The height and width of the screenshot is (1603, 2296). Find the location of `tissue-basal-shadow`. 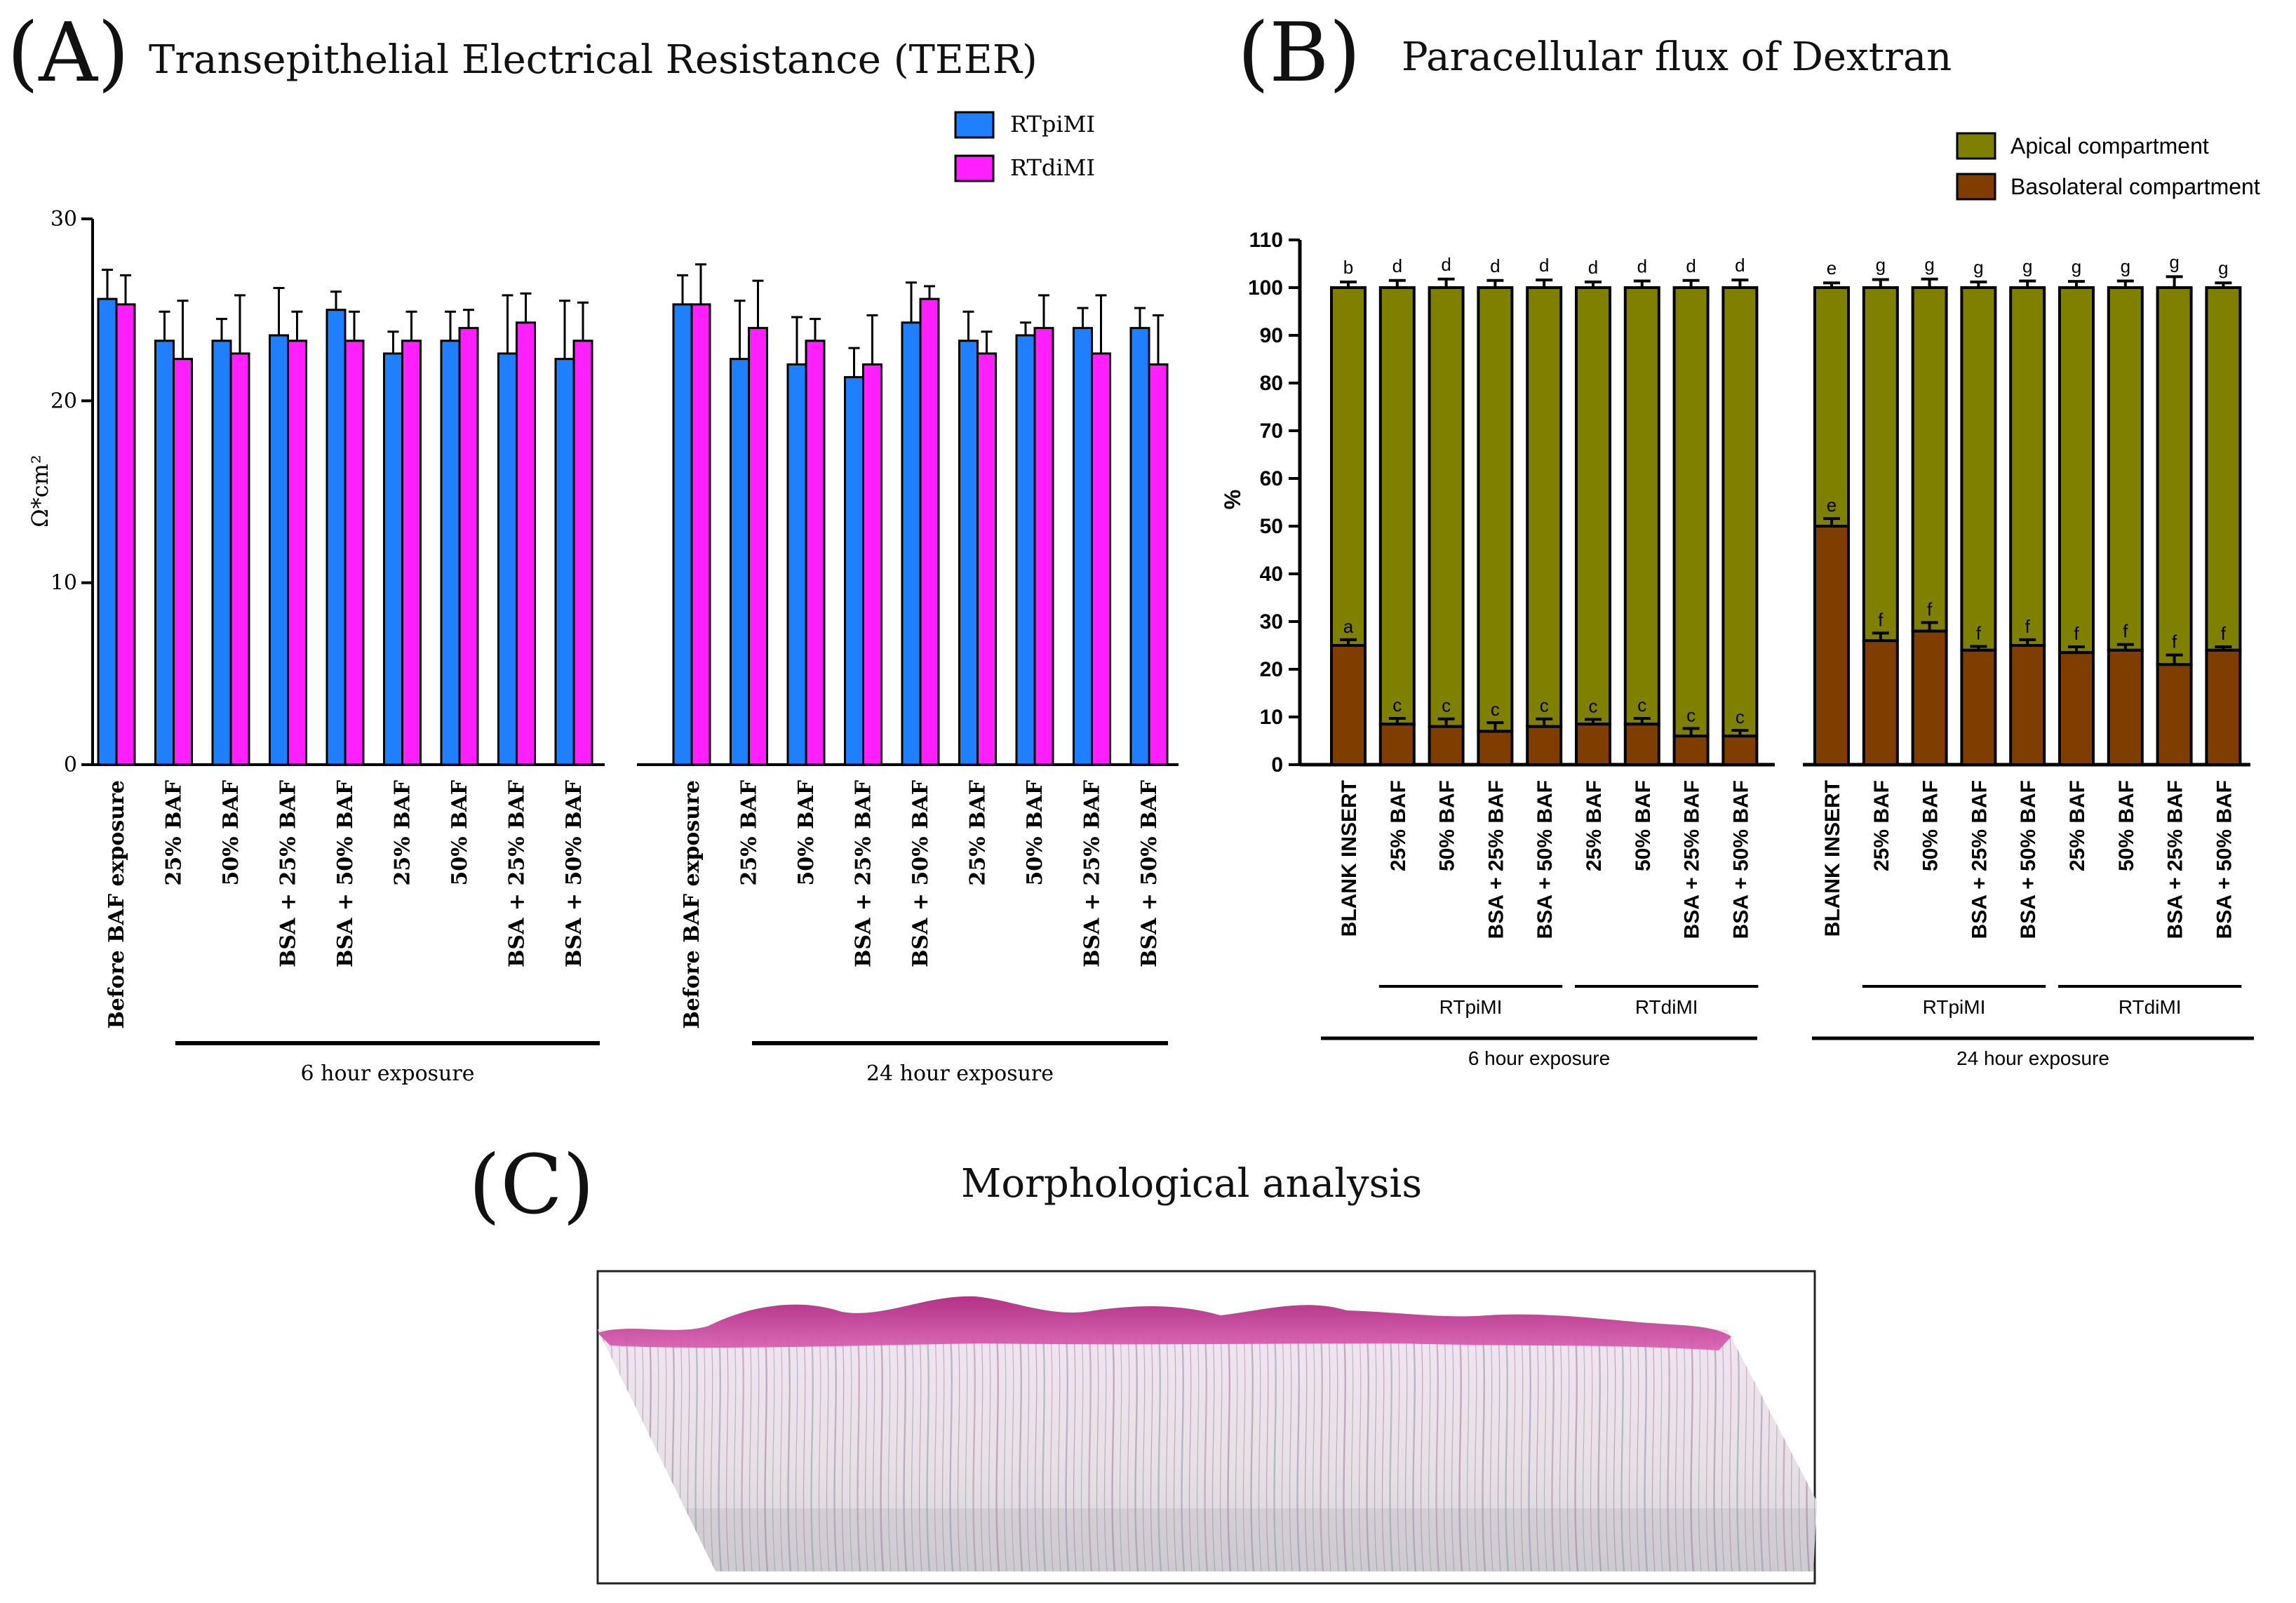

tissue-basal-shadow is located at coordinates (1207, 1539).